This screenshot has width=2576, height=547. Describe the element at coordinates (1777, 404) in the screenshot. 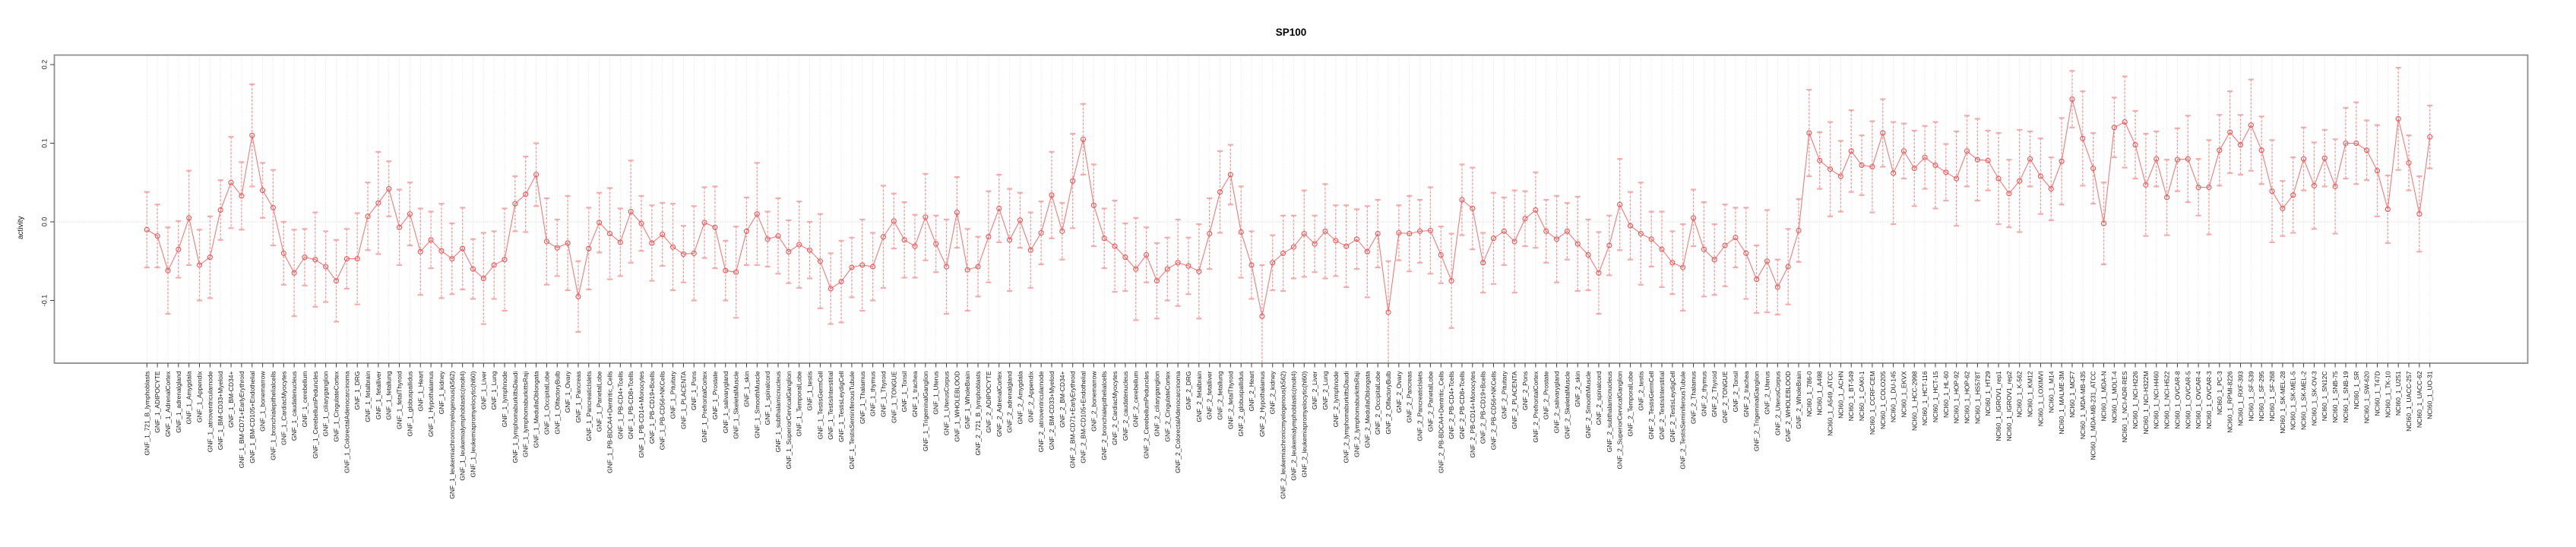

I see `x-tick-label: GNF_2_UterusCorpus` at that location.